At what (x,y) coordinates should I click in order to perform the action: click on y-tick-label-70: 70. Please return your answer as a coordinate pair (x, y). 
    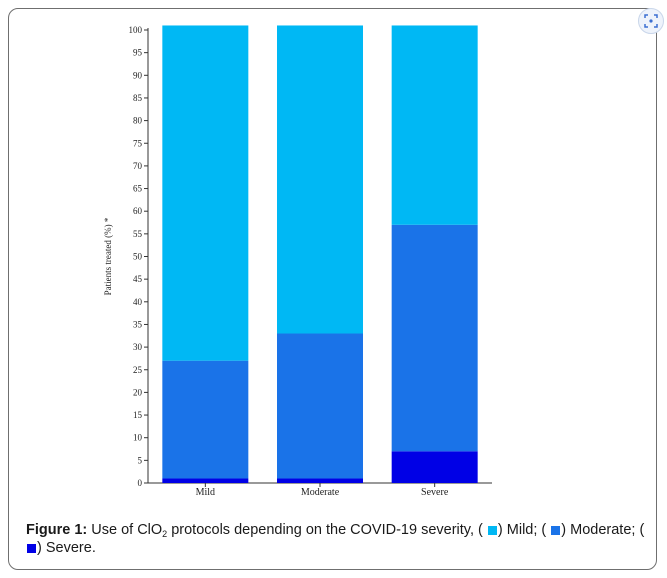
    Looking at the image, I should click on (138, 166).